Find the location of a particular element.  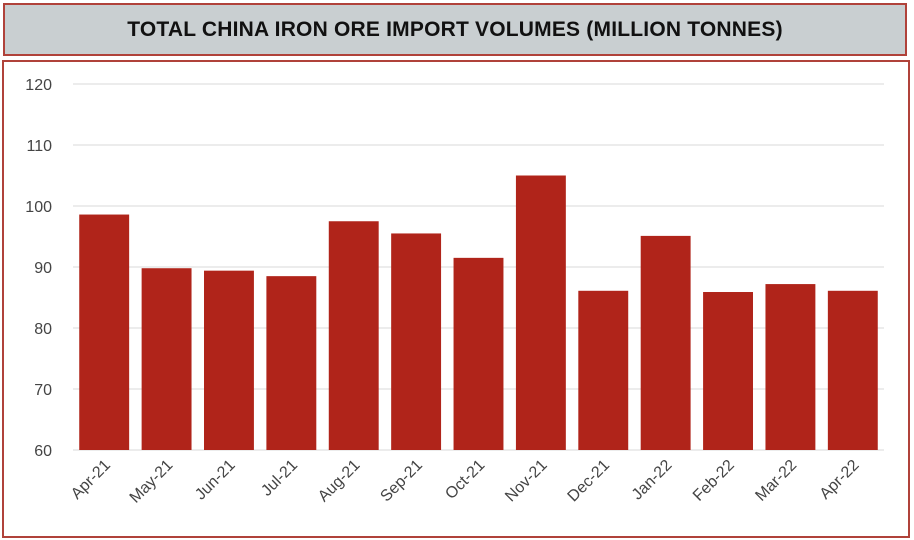

x-tick-label: Apr-22 is located at coordinates (840, 480).